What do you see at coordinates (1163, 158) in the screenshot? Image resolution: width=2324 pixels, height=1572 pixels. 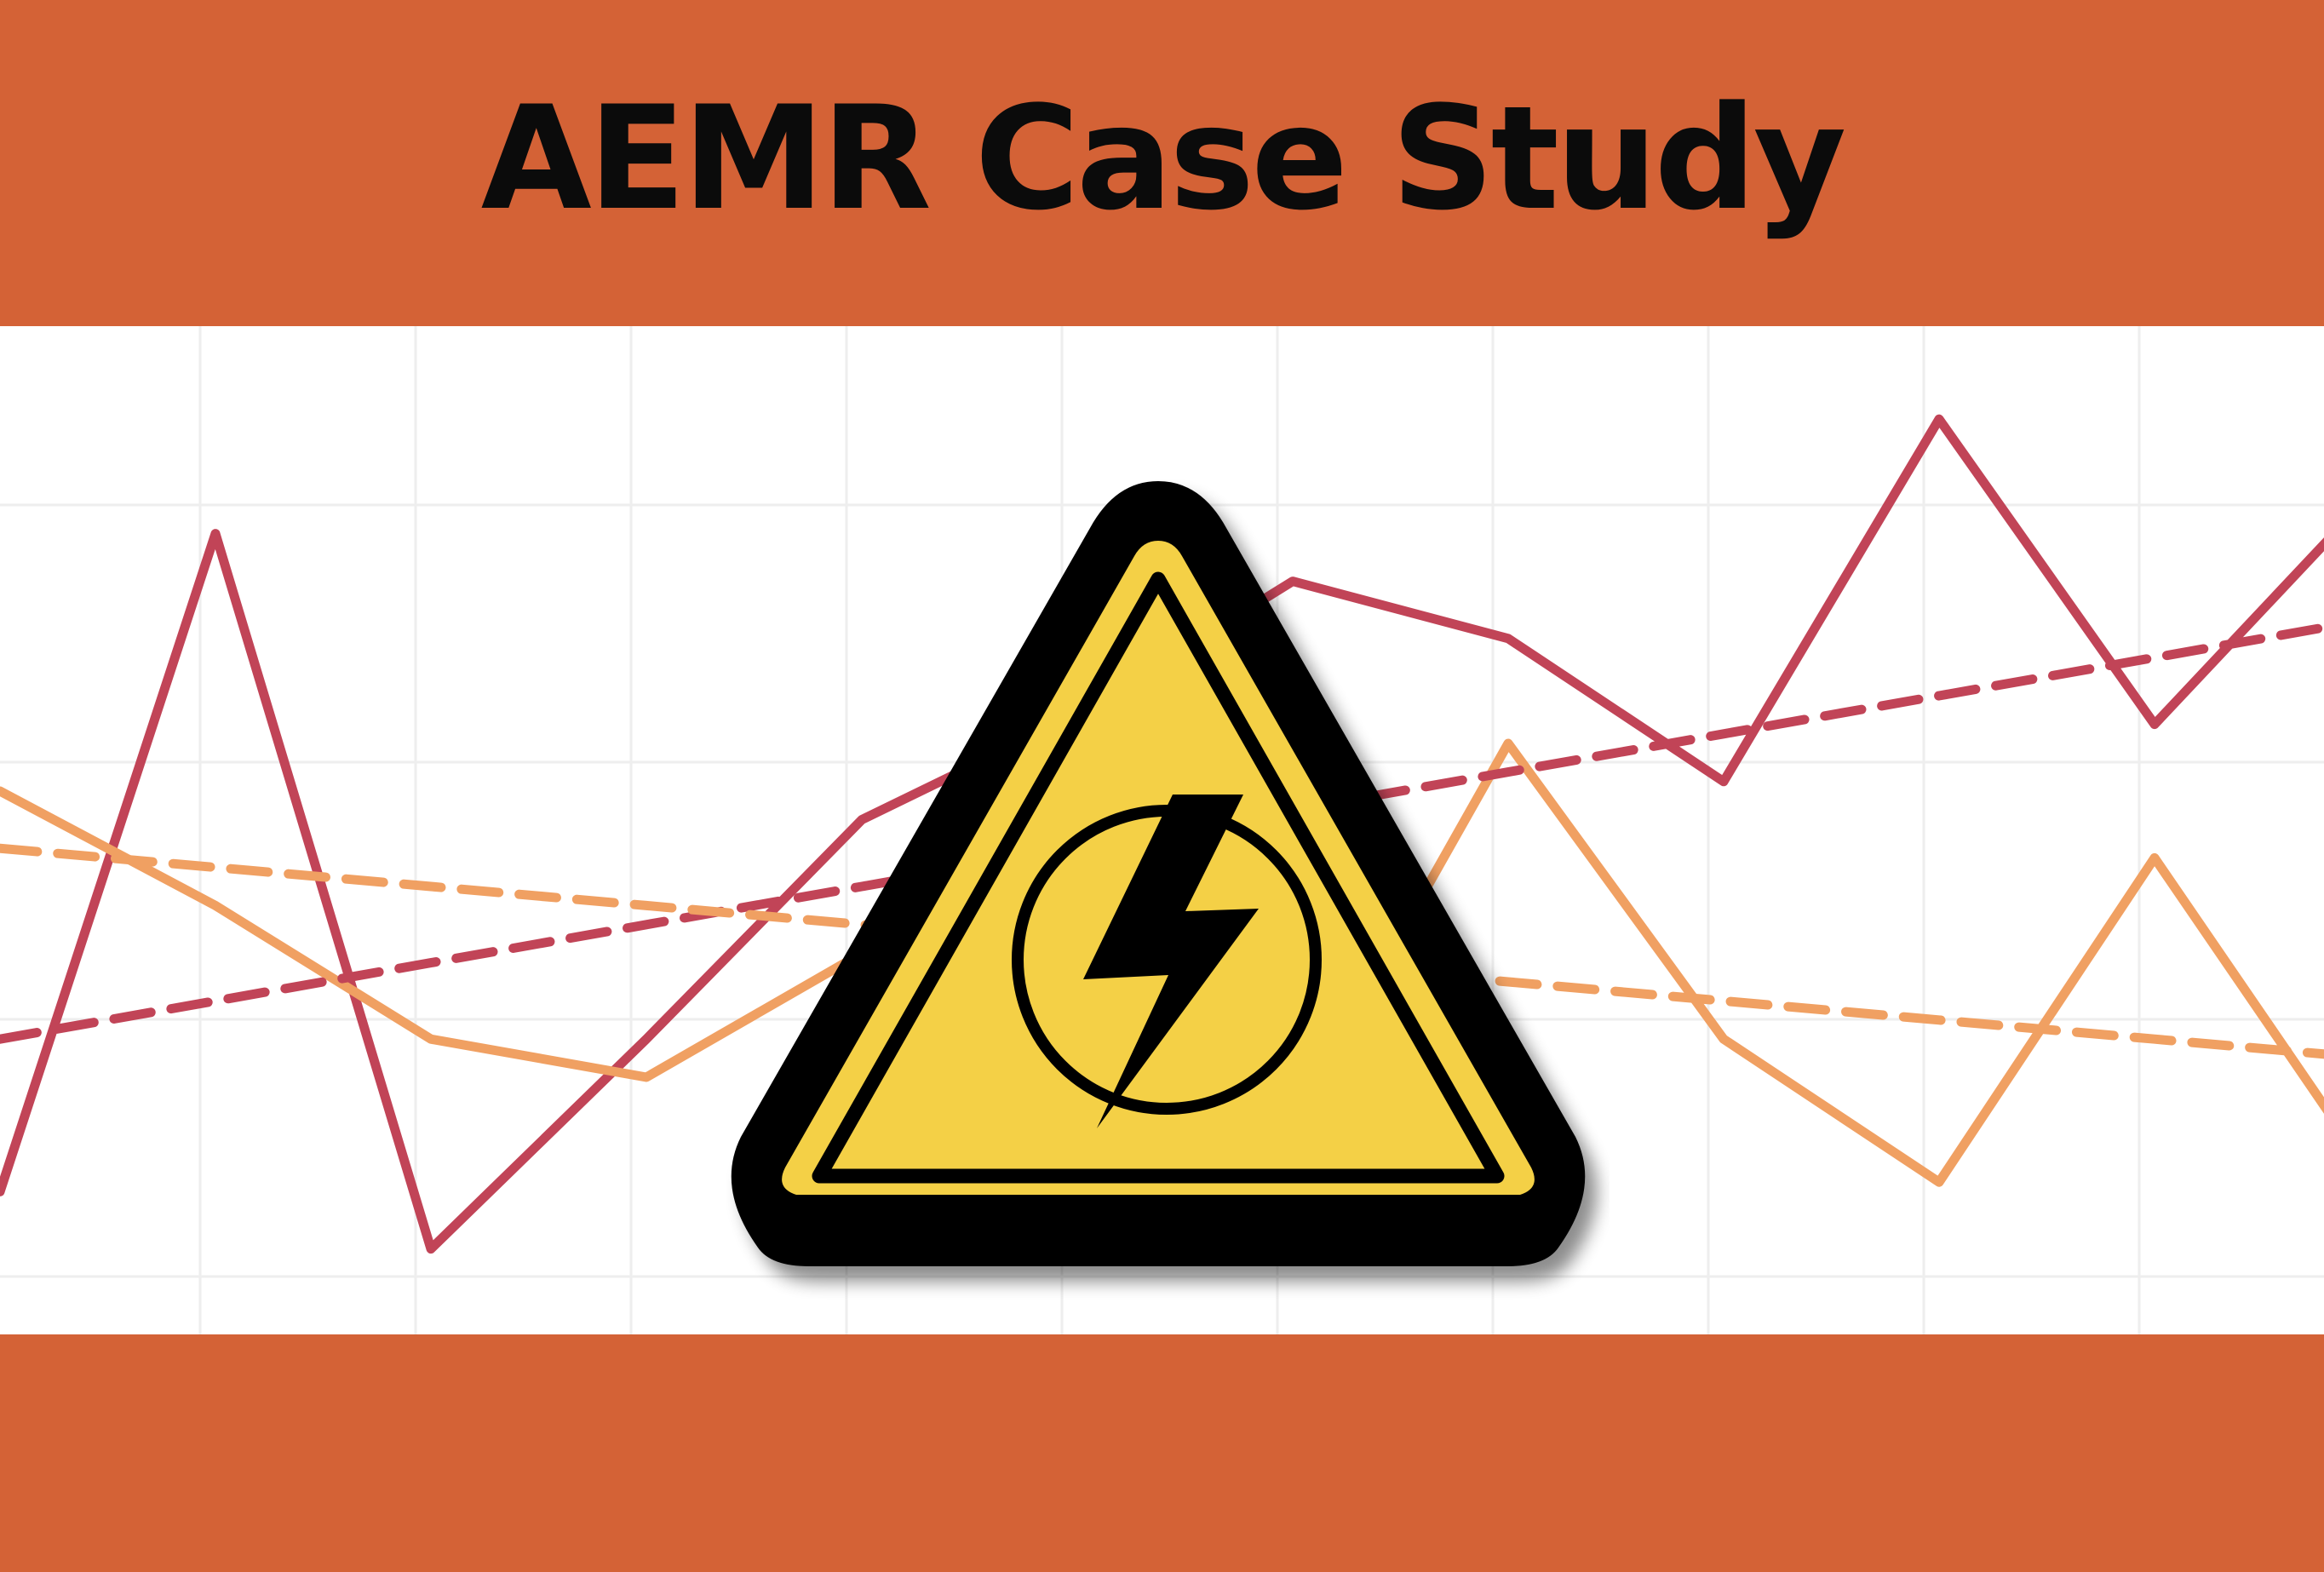 I see `page-title: AEMR Case Study` at bounding box center [1163, 158].